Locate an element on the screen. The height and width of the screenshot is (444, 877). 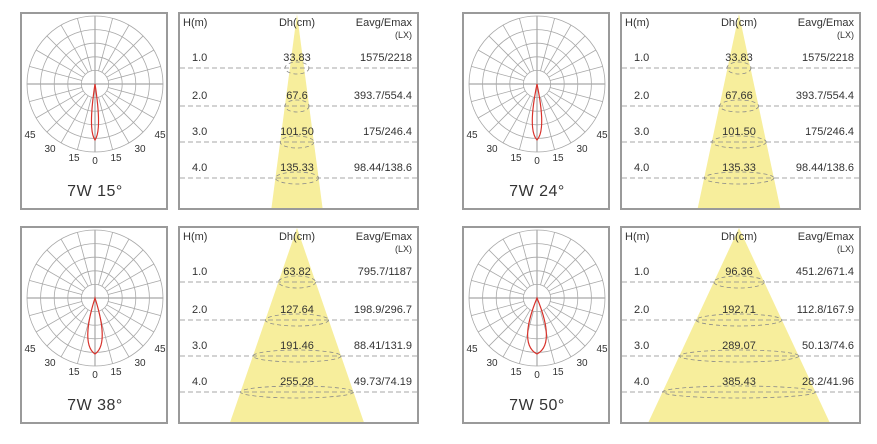
polar-diagram-7w-50: 45 30 15 0 15 30 45 7W 50° is located at coordinates (536, 325).